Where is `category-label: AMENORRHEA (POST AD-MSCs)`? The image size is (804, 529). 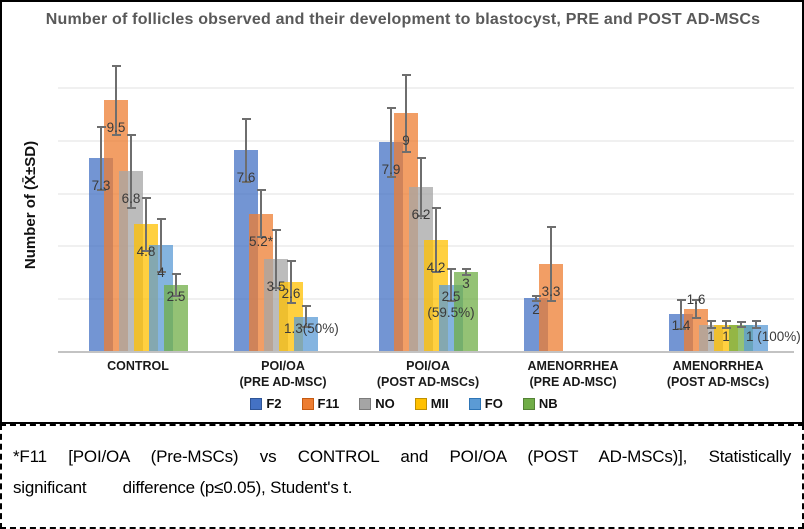 category-label: AMENORRHEA (POST AD-MSCs) is located at coordinates (718, 374).